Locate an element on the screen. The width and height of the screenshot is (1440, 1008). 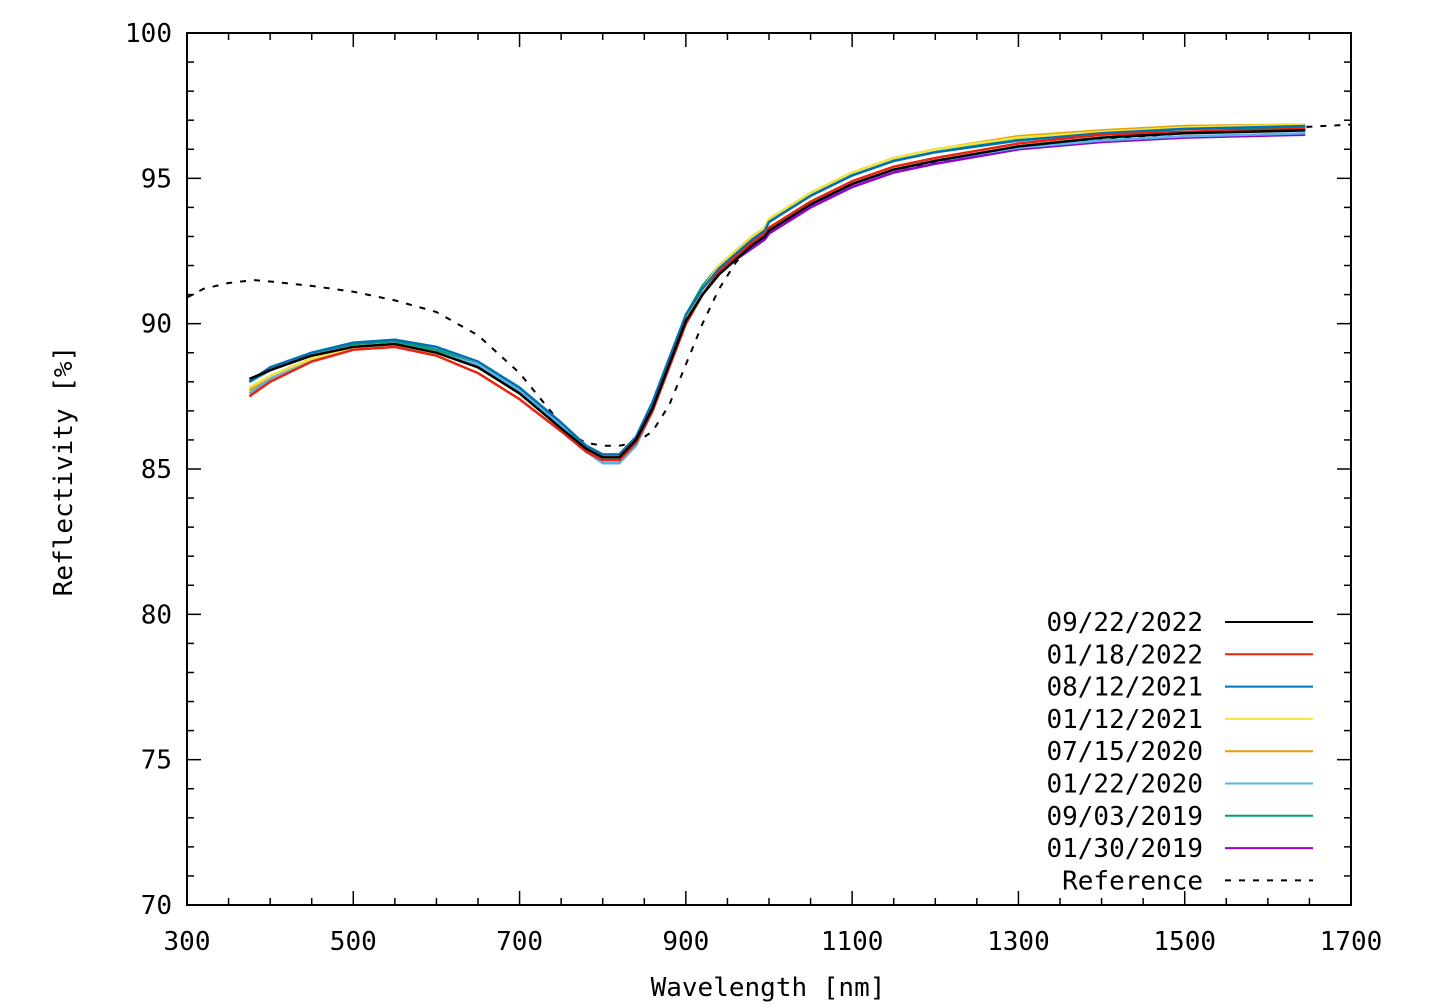
legend-label: 08/12/2021 is located at coordinates (1124, 688).